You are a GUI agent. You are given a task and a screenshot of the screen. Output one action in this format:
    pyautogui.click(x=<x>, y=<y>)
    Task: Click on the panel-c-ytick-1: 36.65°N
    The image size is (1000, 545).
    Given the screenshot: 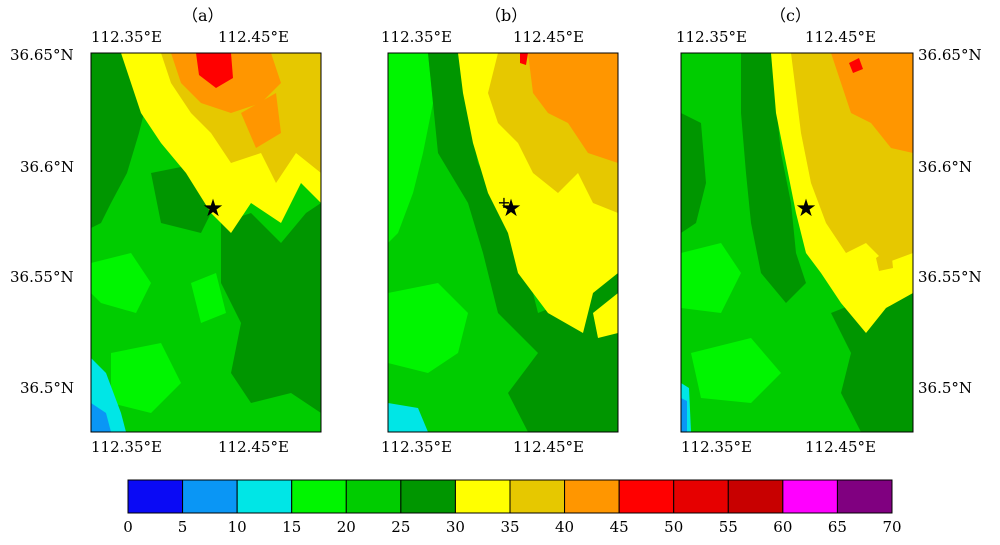 What is the action you would take?
    pyautogui.click(x=950, y=55)
    